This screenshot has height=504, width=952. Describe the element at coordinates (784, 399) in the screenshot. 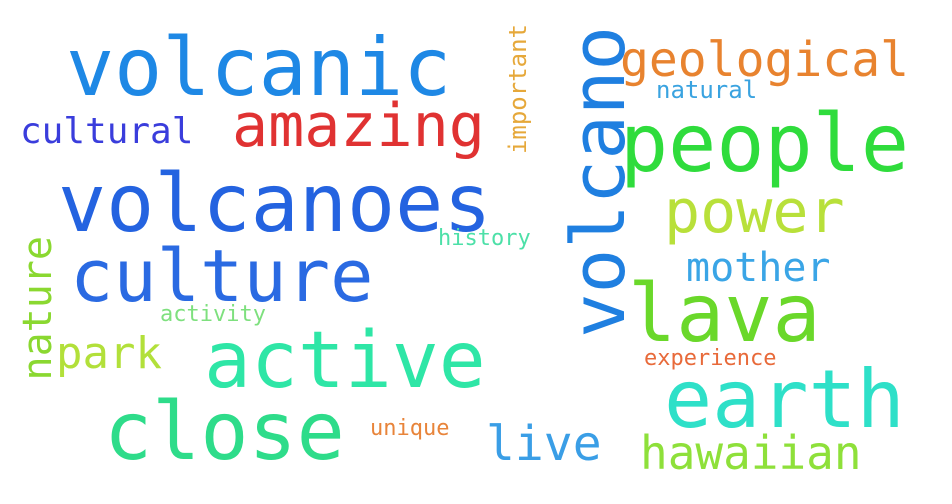

I see `word-earth: earth` at that location.